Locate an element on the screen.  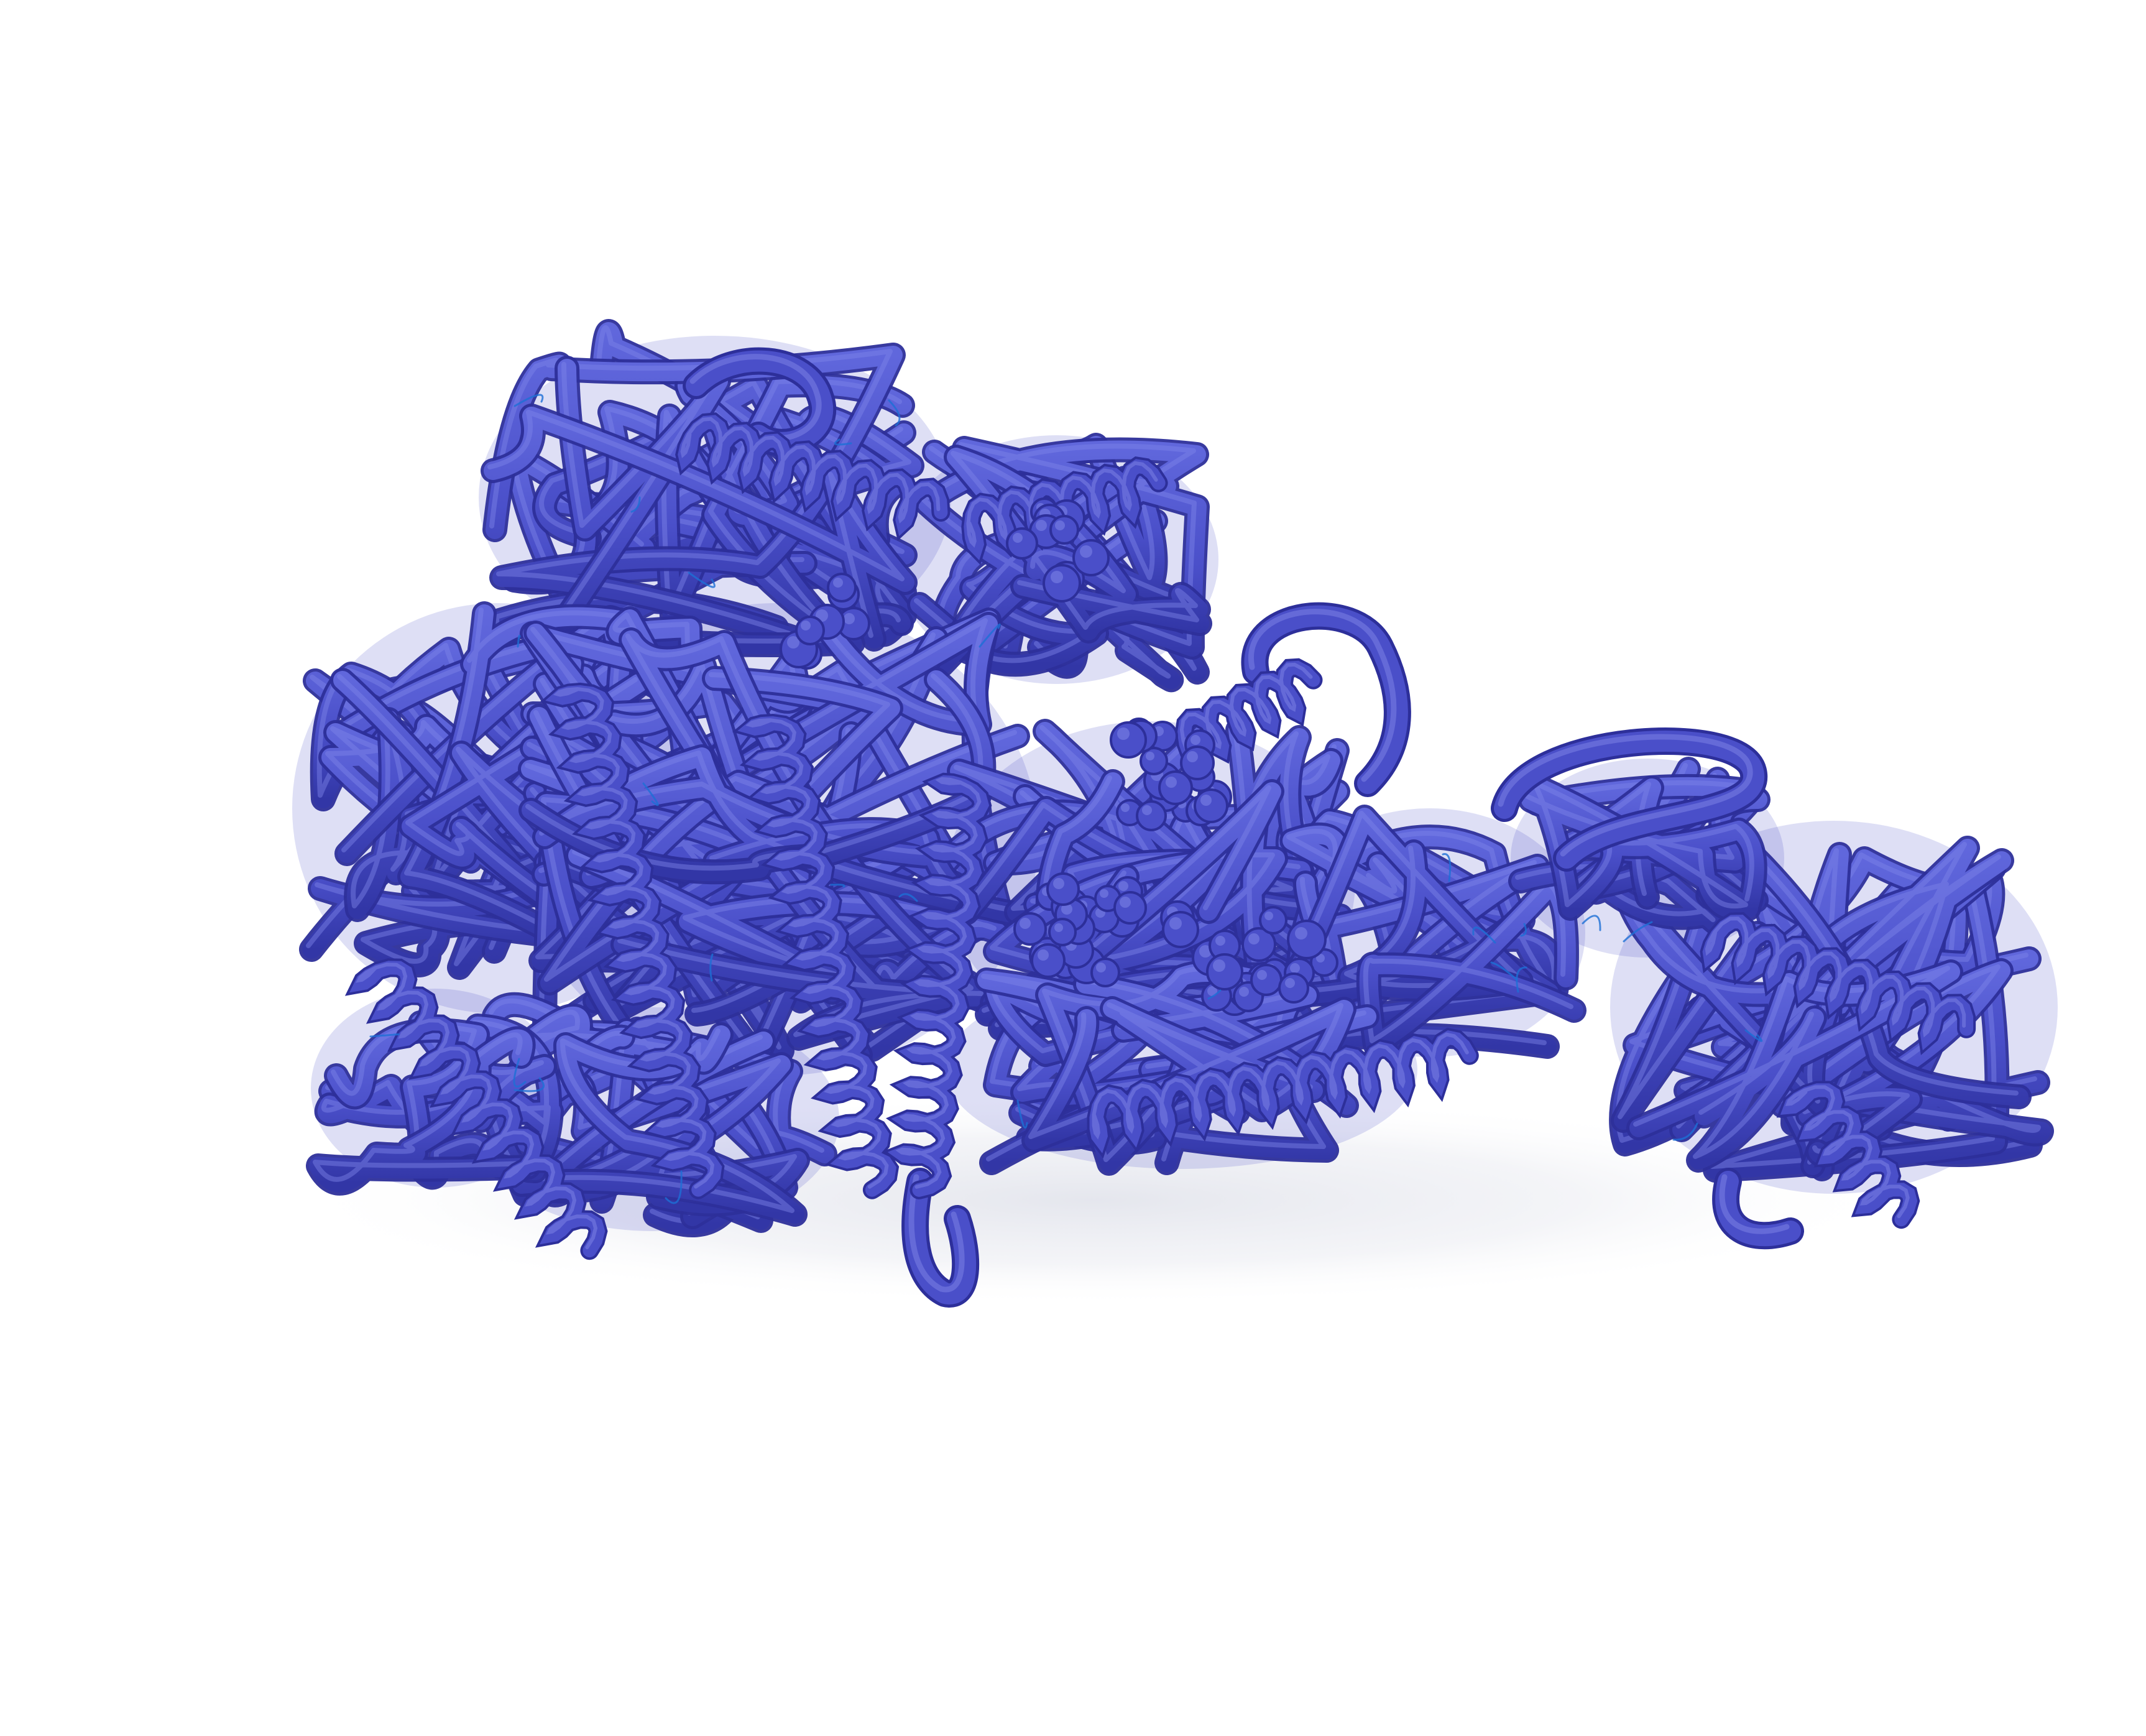
model-bead-clusters is located at coordinates (1059, 756).